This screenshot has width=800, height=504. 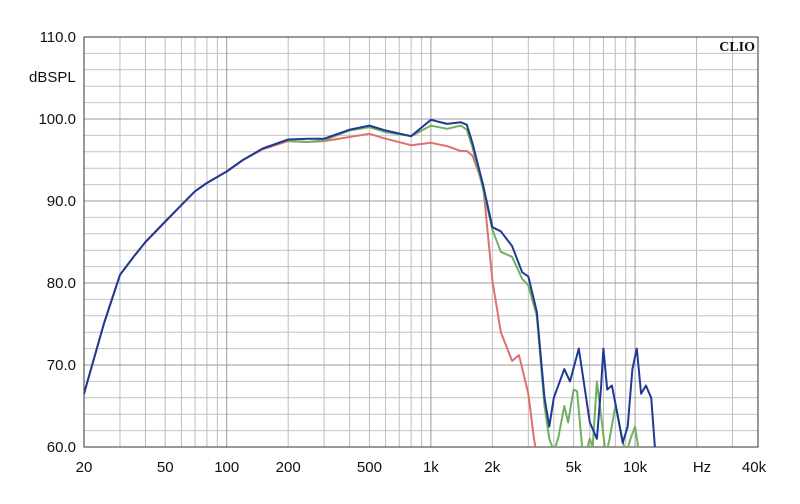 I want to click on y-tick-label: 70.0, so click(x=61, y=365).